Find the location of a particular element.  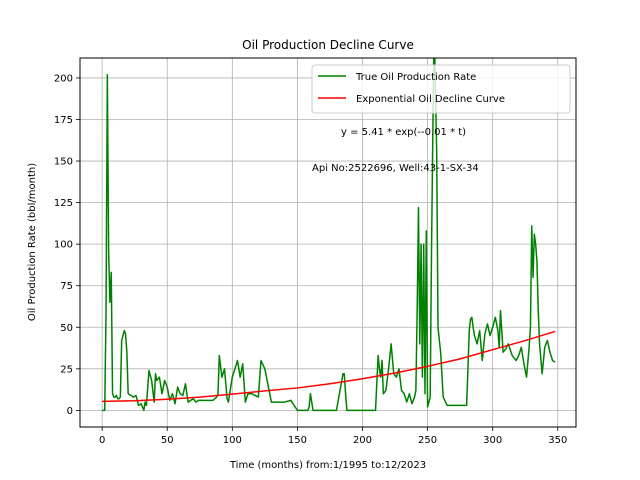

series-line-exponential is located at coordinates (329, 366).